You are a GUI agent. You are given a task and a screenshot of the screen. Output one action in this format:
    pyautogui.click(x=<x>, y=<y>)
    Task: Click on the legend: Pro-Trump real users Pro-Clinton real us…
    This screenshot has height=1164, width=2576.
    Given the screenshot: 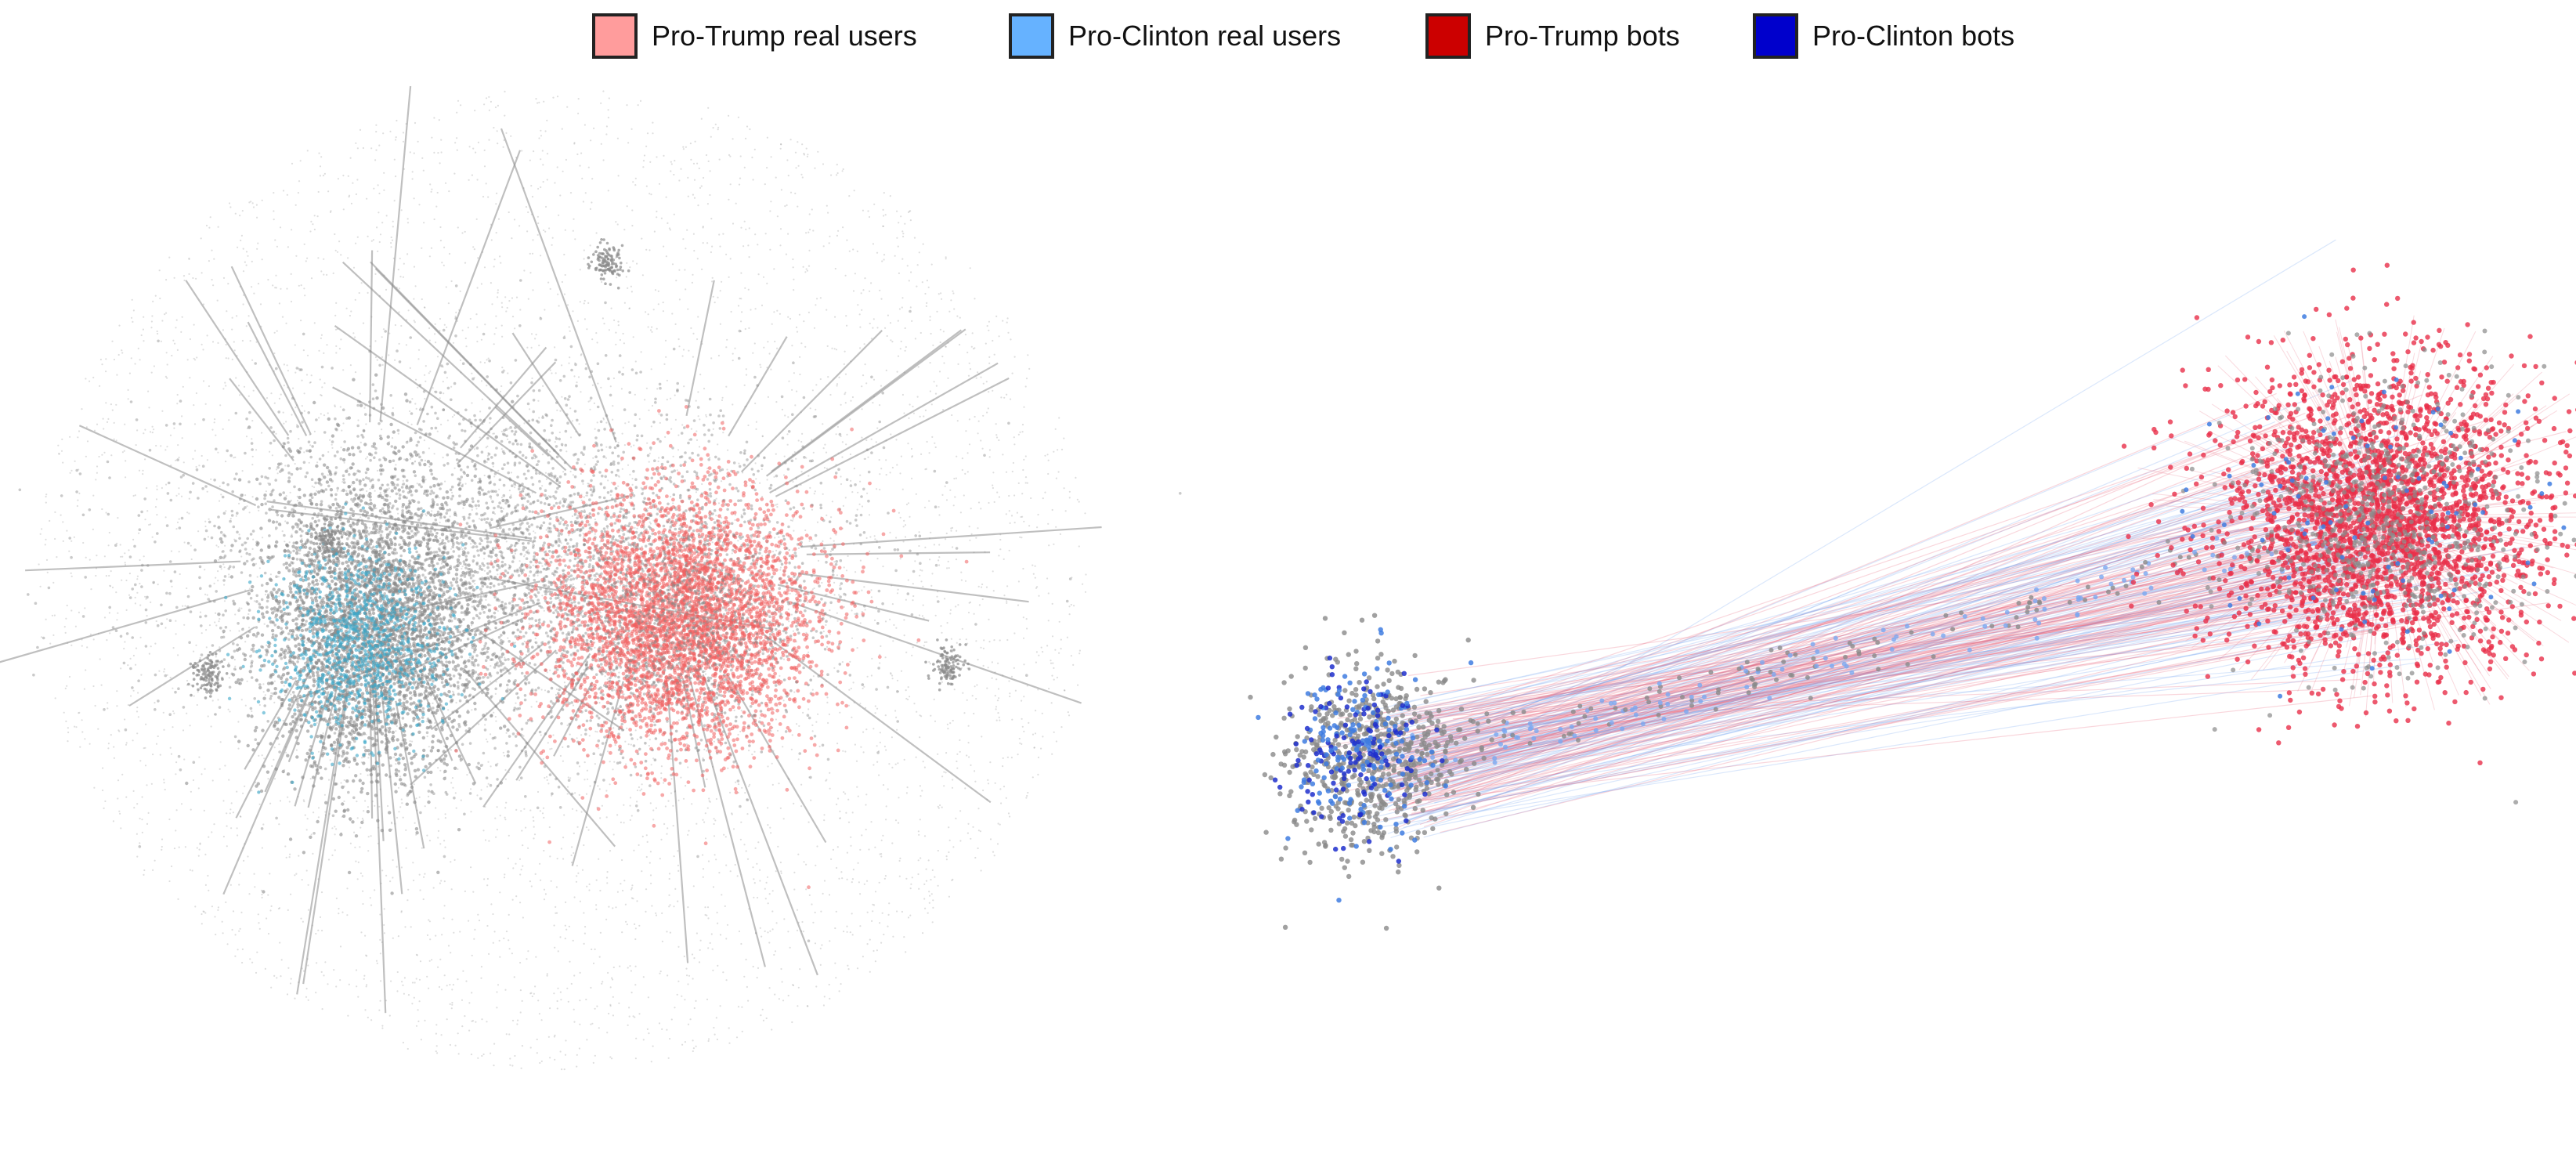 What is the action you would take?
    pyautogui.click(x=1288, y=36)
    